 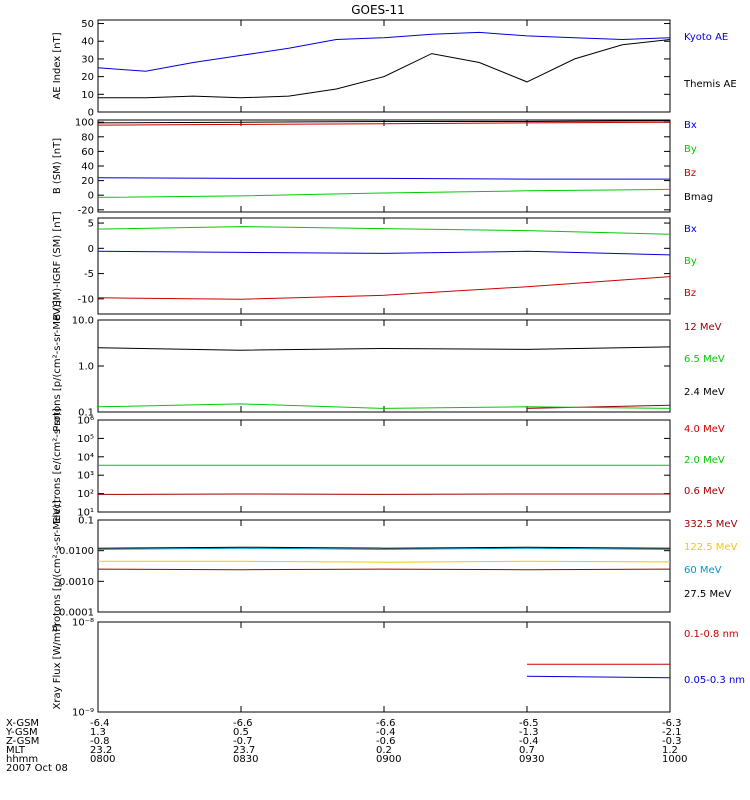 I want to click on legend-entry: 0.6 MeV, so click(x=704, y=491).